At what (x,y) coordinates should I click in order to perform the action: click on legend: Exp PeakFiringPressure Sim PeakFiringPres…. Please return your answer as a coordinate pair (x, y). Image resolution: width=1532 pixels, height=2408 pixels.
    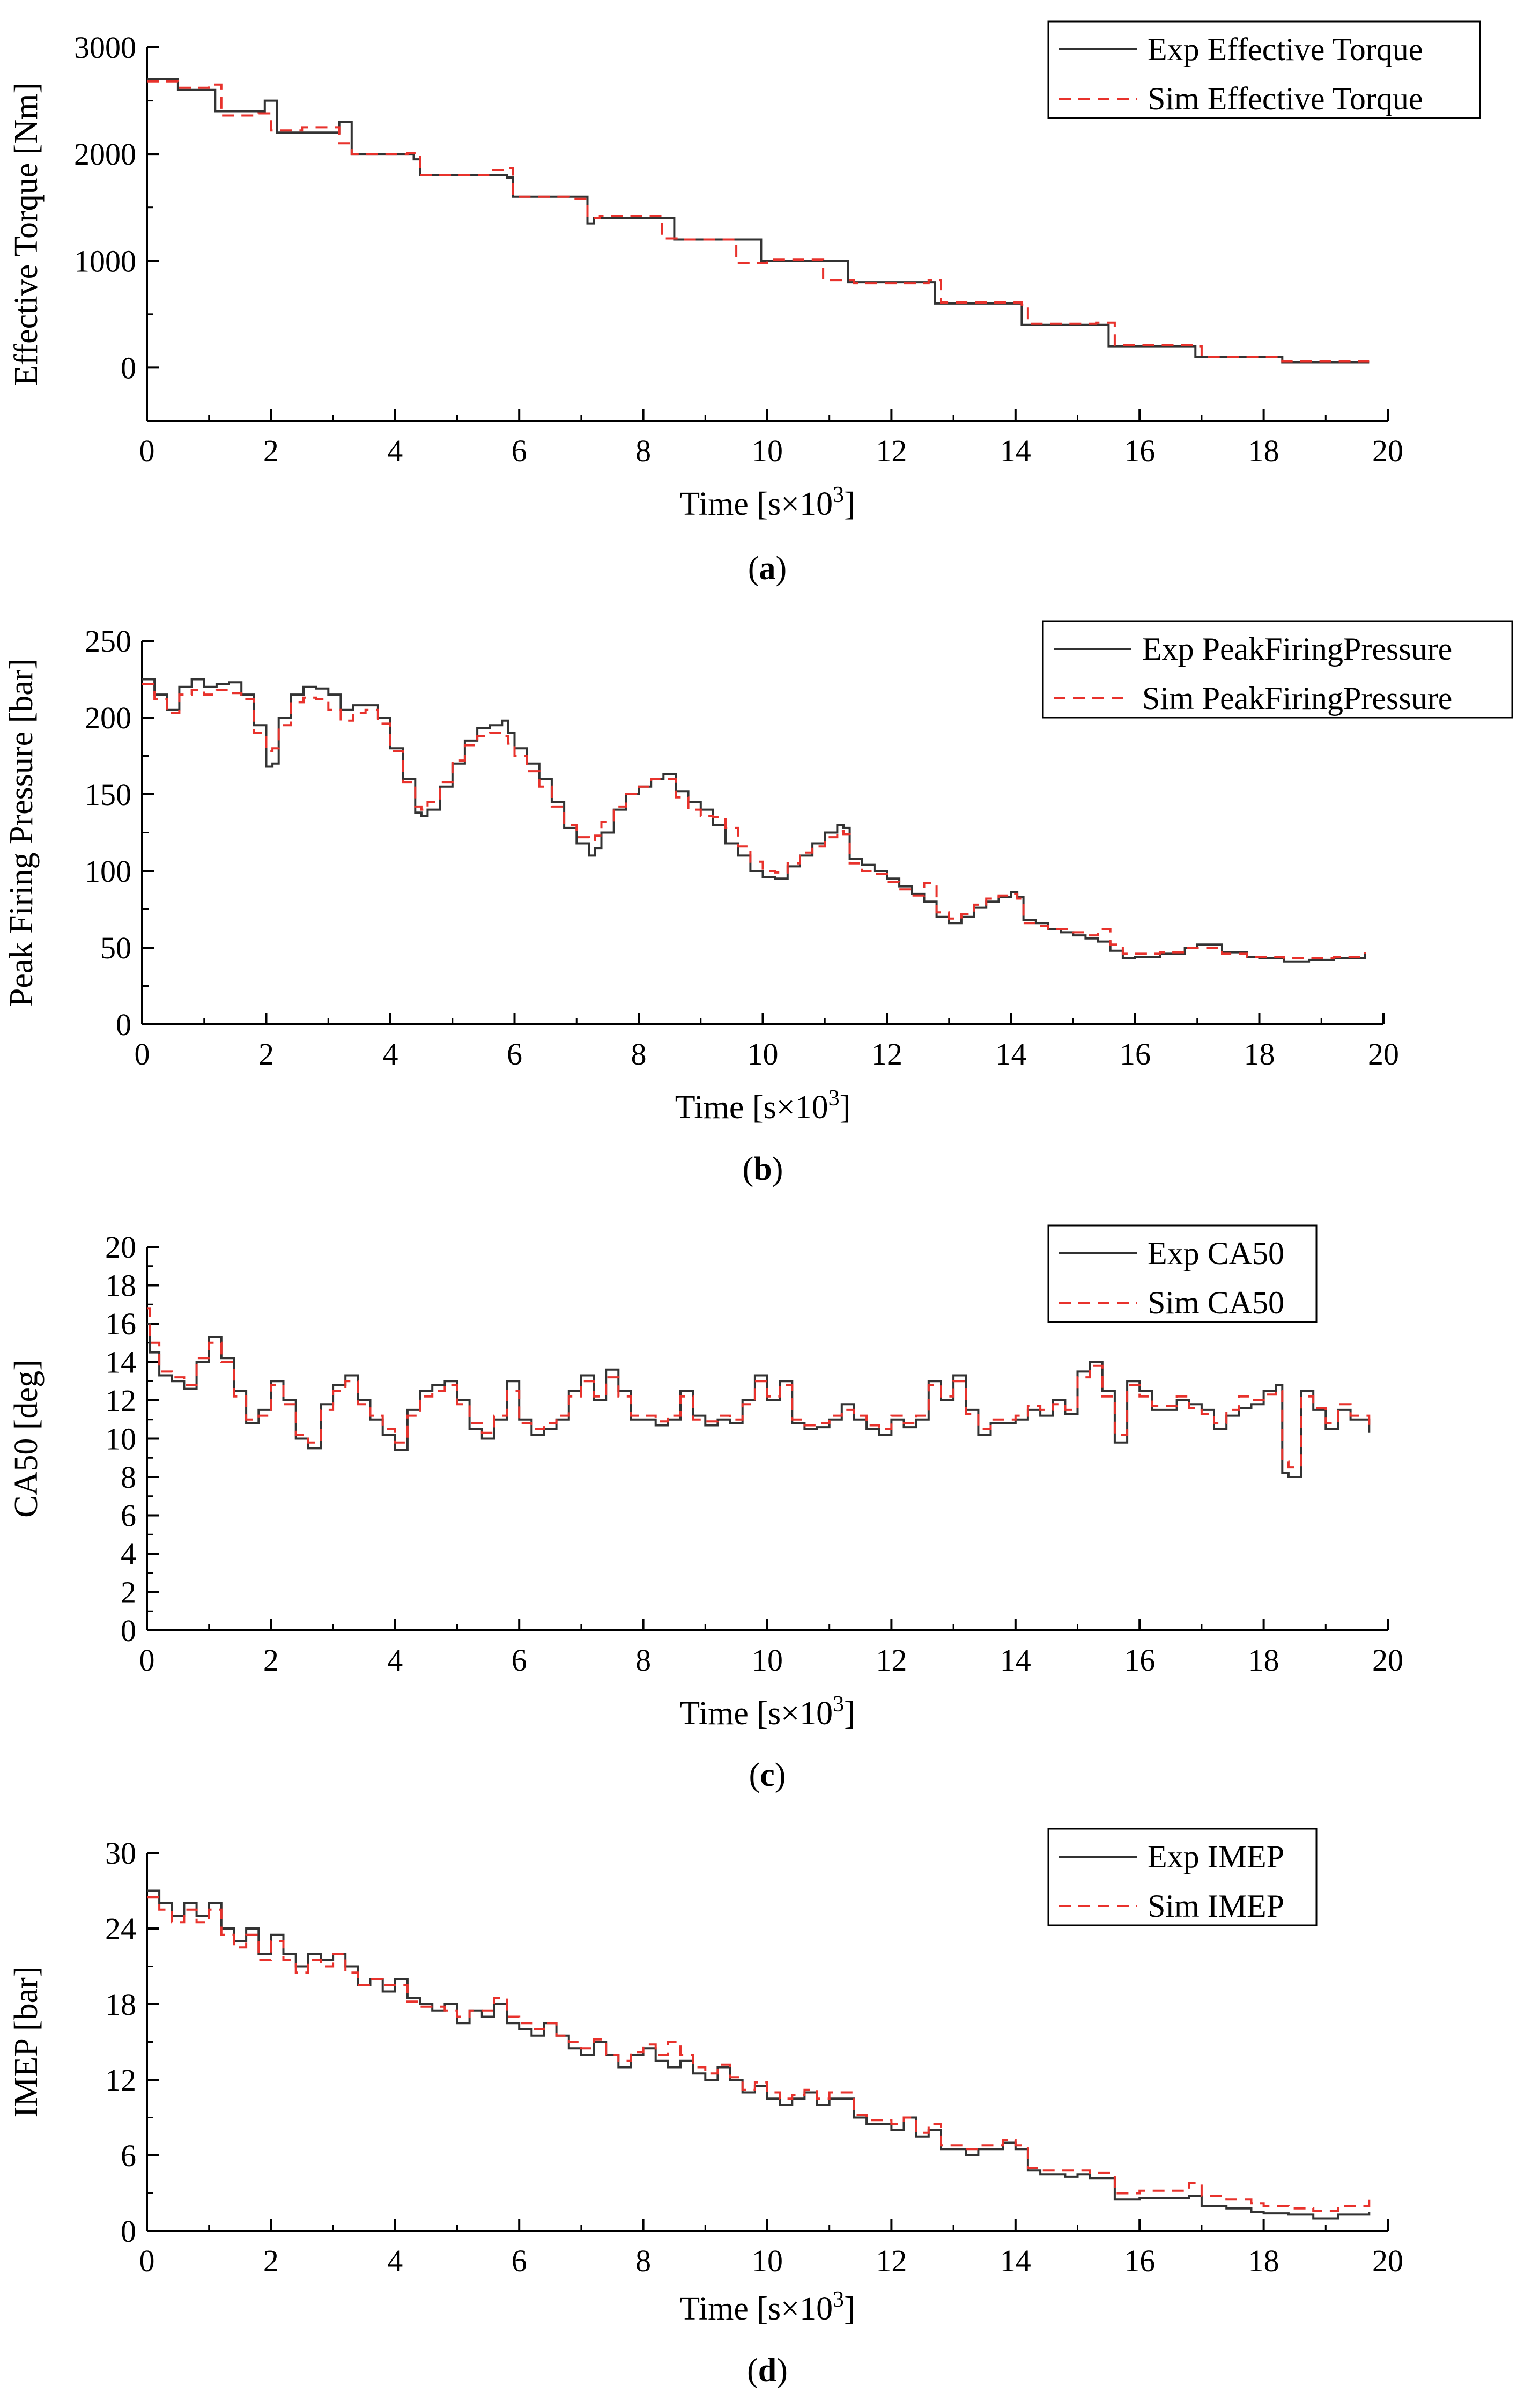
    Looking at the image, I should click on (1277, 669).